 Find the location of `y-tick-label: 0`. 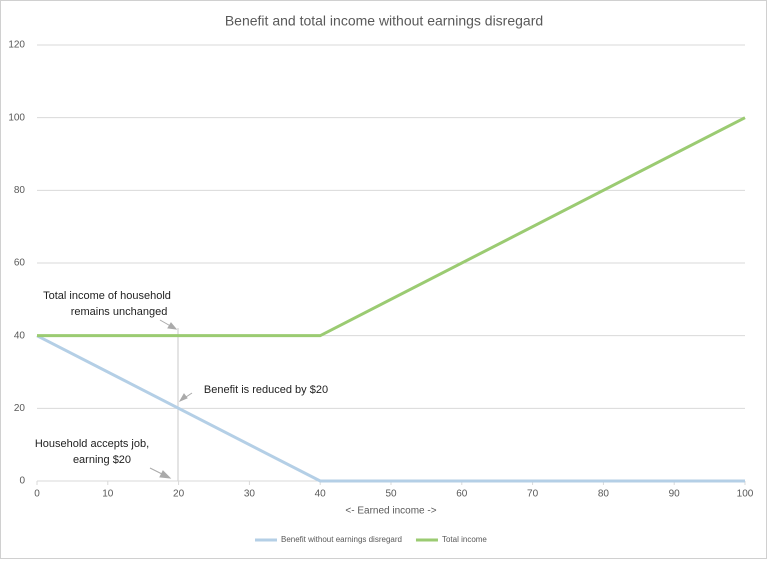

y-tick-label: 0 is located at coordinates (22, 481).